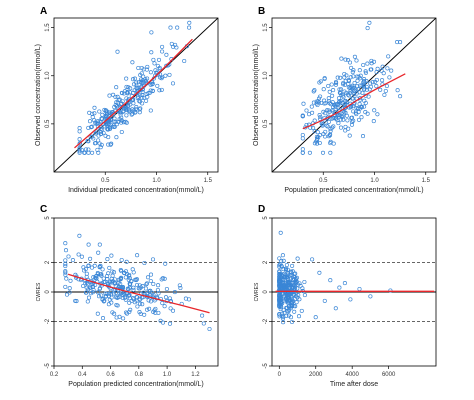 This screenshot has width=474, height=400. What do you see at coordinates (354, 384) in the screenshot?
I see `x-axis-label: Time after dose` at bounding box center [354, 384].